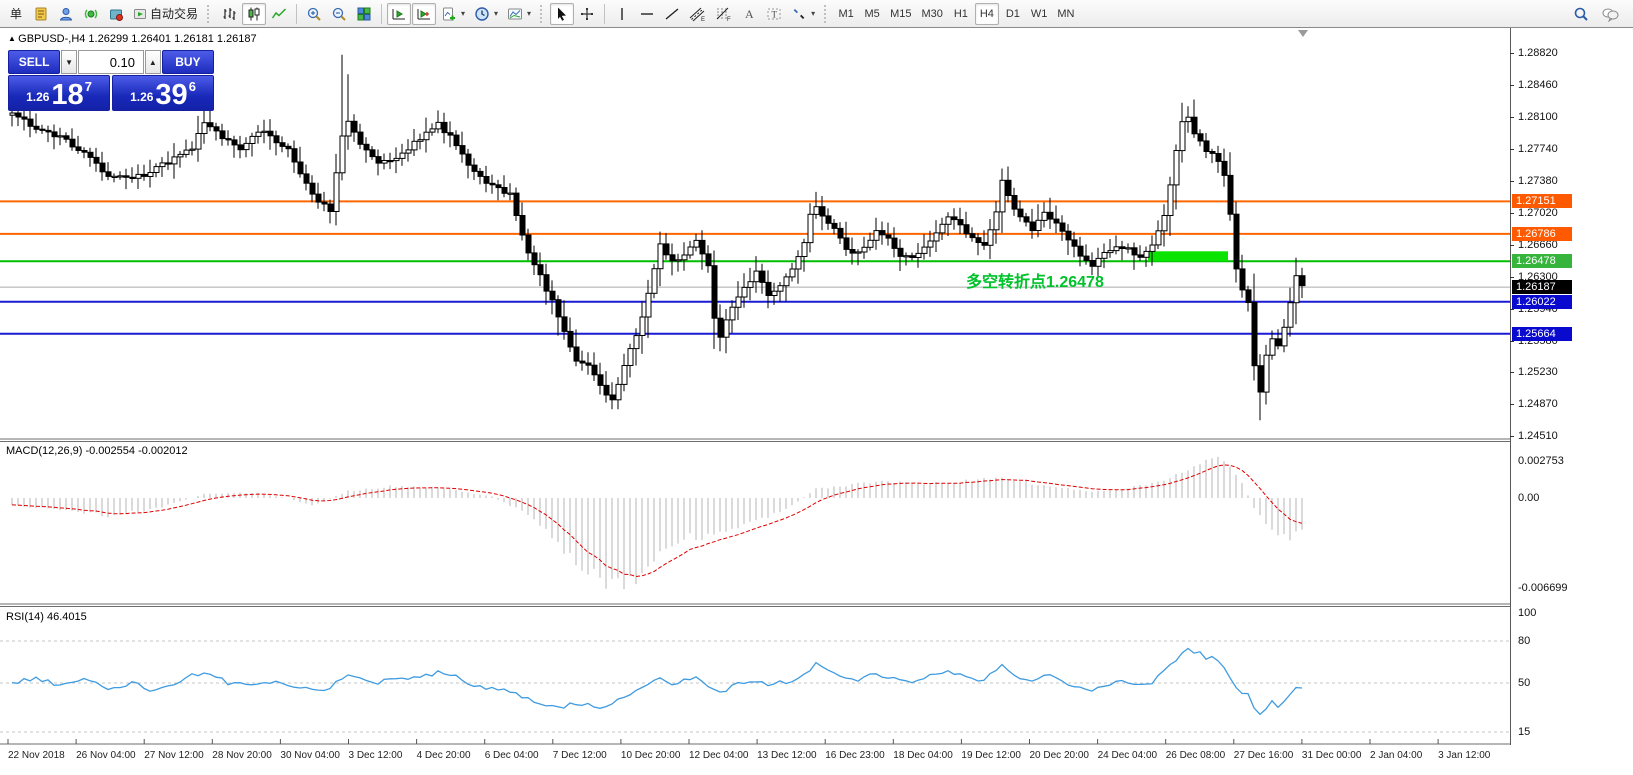 Image resolution: width=1633 pixels, height=775 pixels. I want to click on timeframe-button-m1: M1, so click(846, 14).